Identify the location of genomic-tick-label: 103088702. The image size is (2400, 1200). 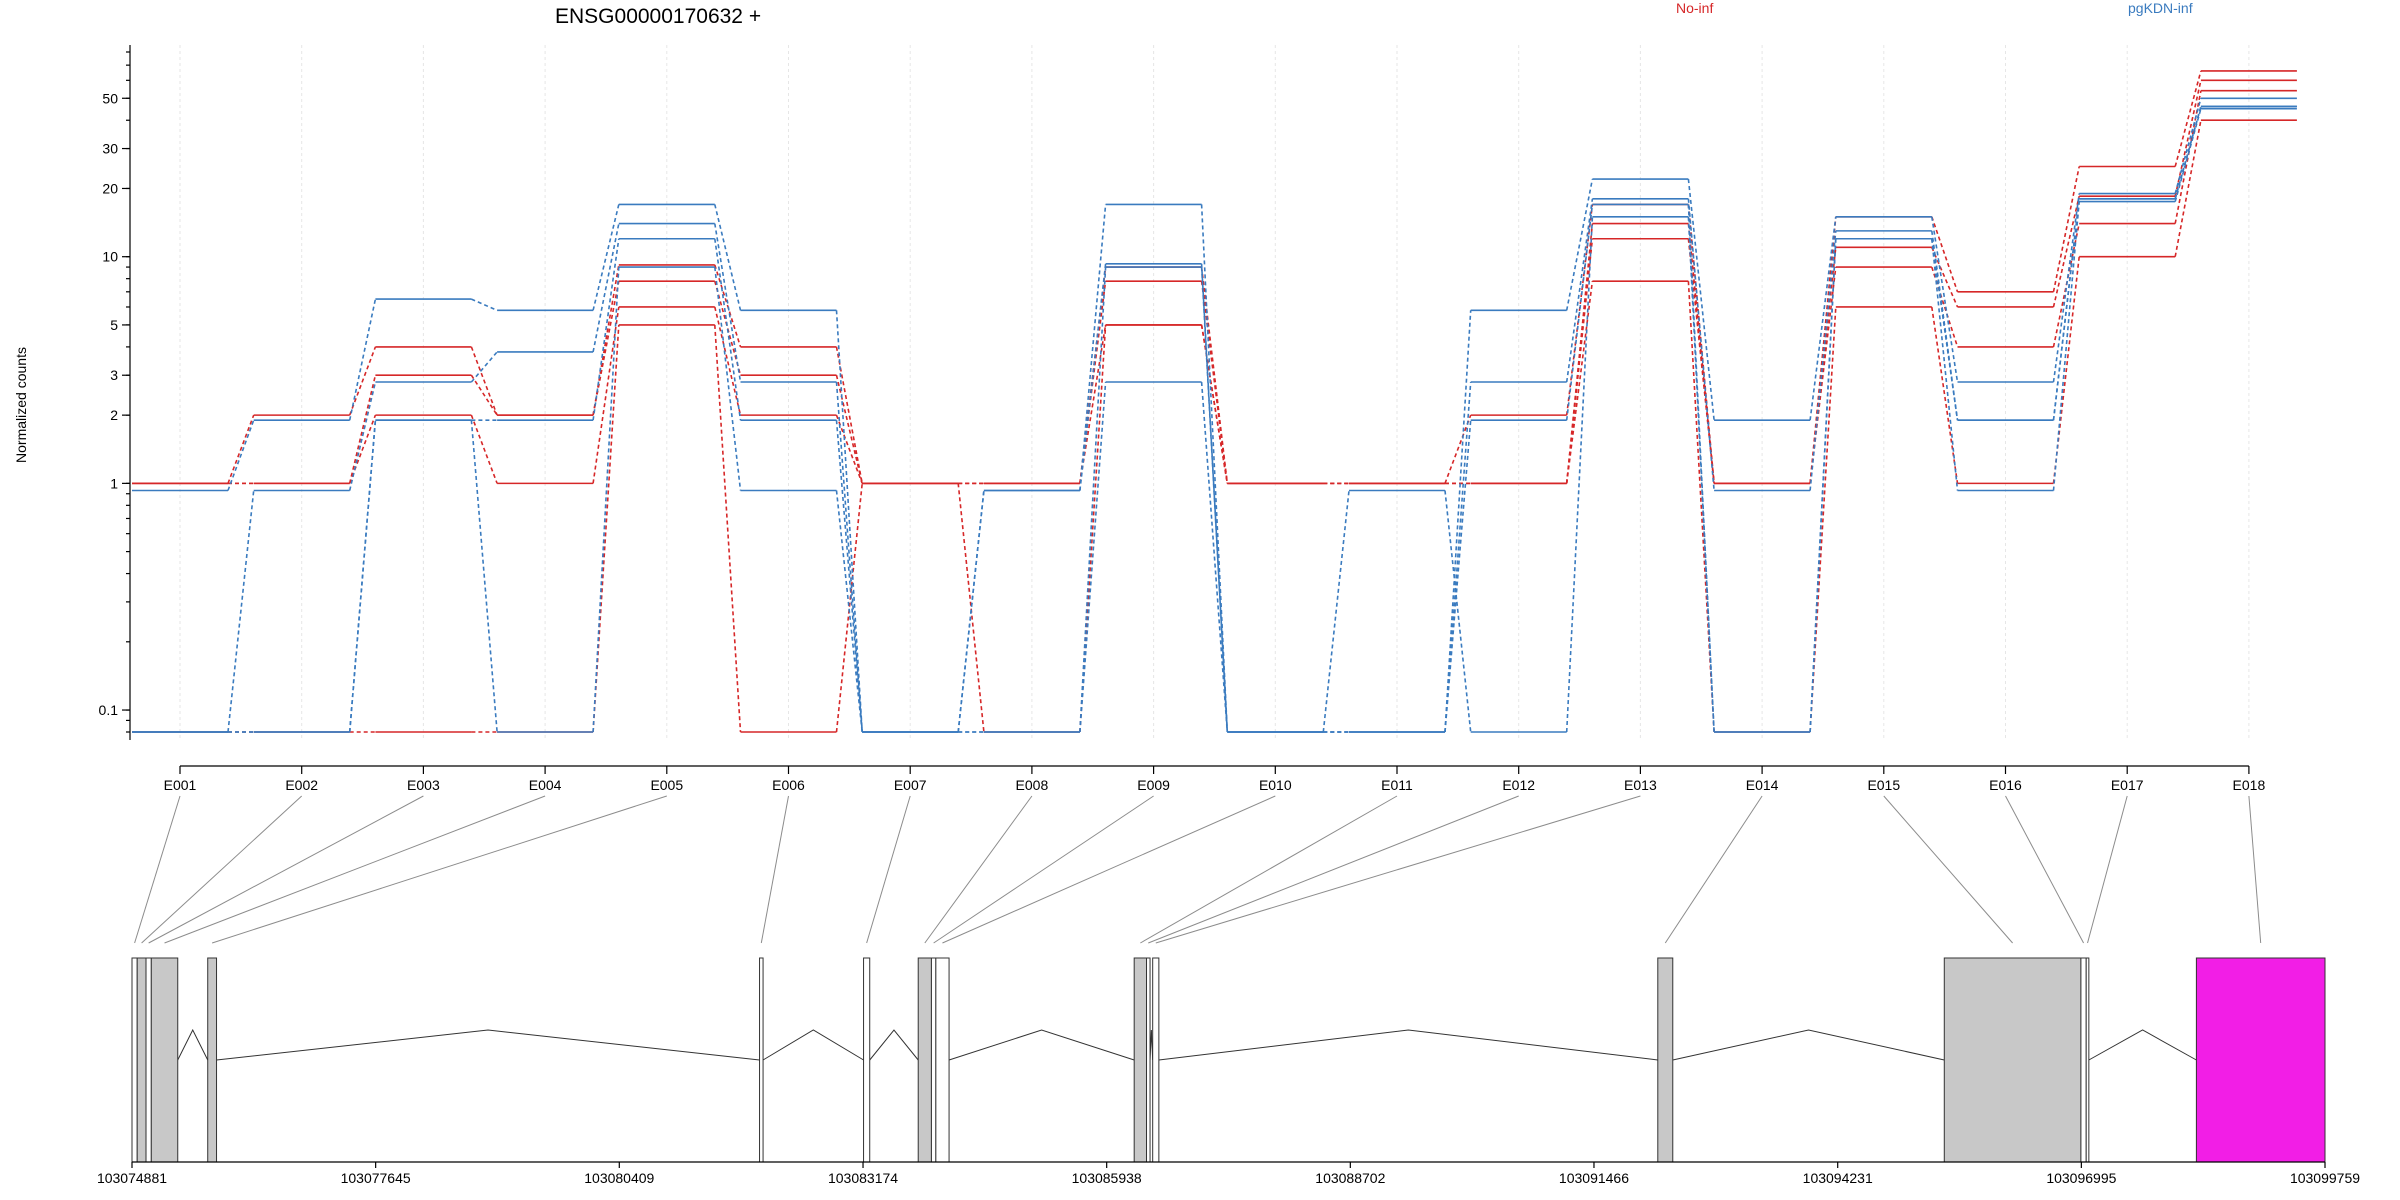
(1350, 1178).